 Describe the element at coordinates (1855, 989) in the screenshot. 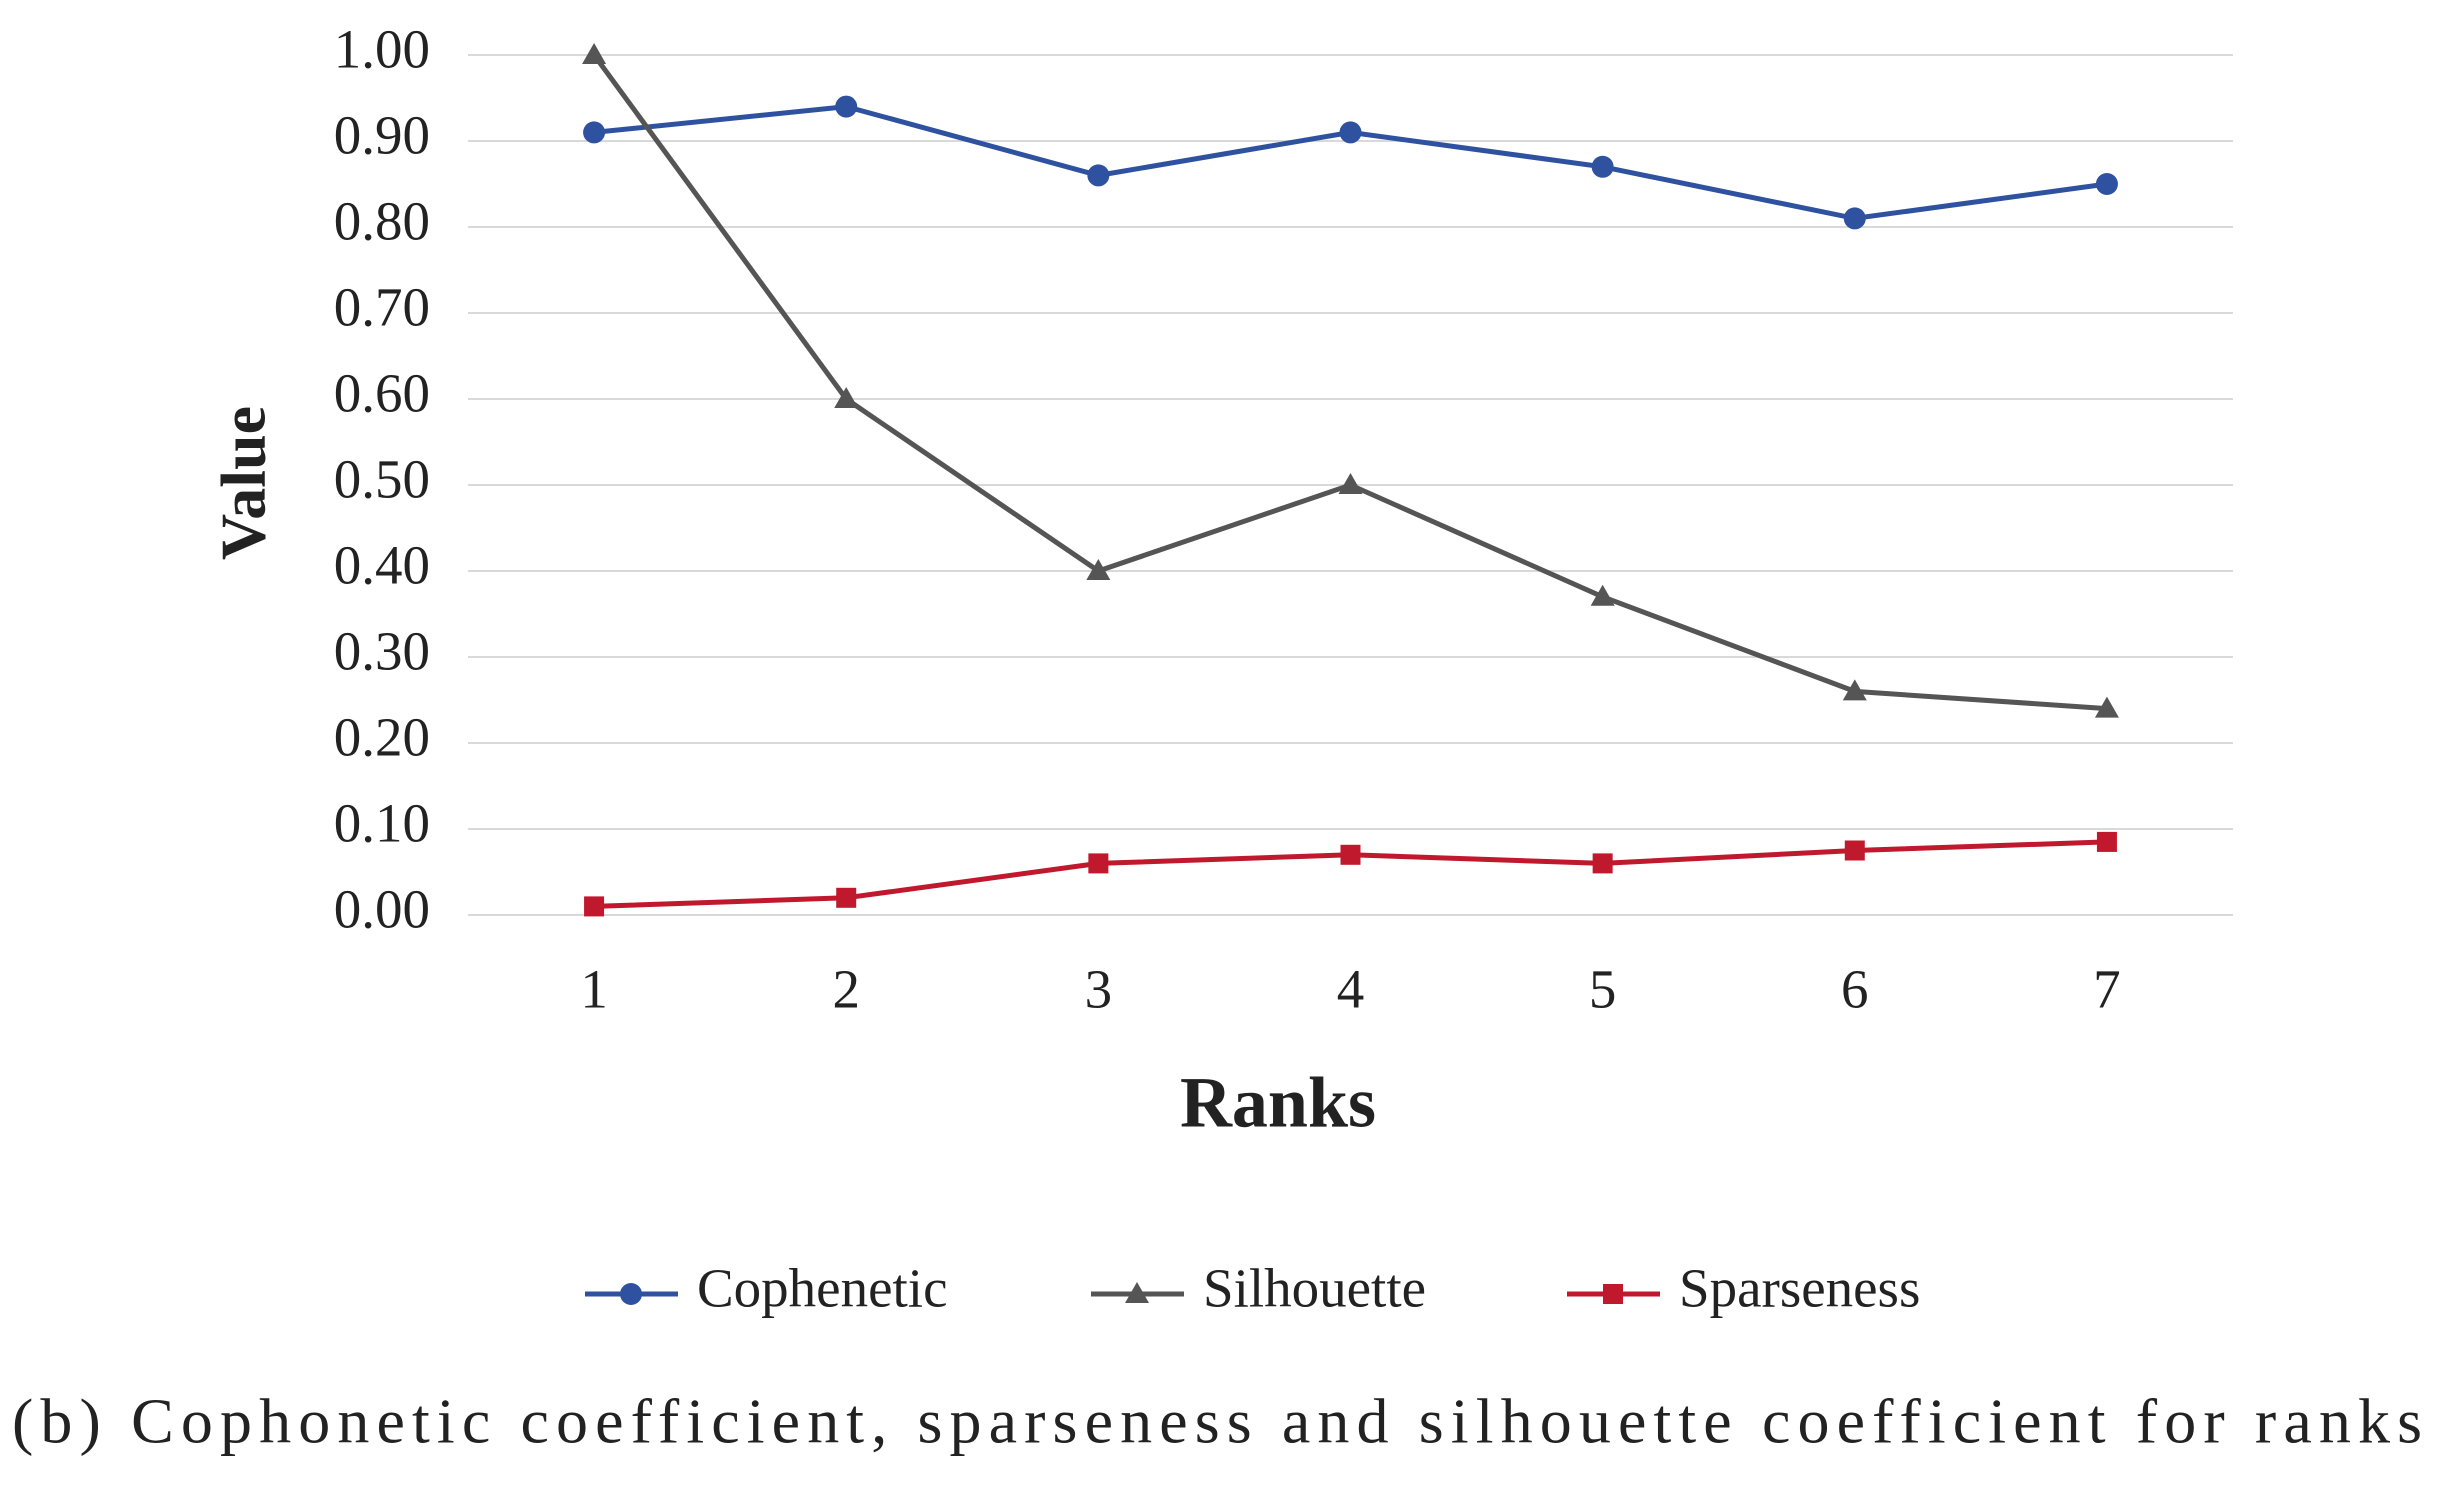

I see `x-tick-label: 6` at that location.